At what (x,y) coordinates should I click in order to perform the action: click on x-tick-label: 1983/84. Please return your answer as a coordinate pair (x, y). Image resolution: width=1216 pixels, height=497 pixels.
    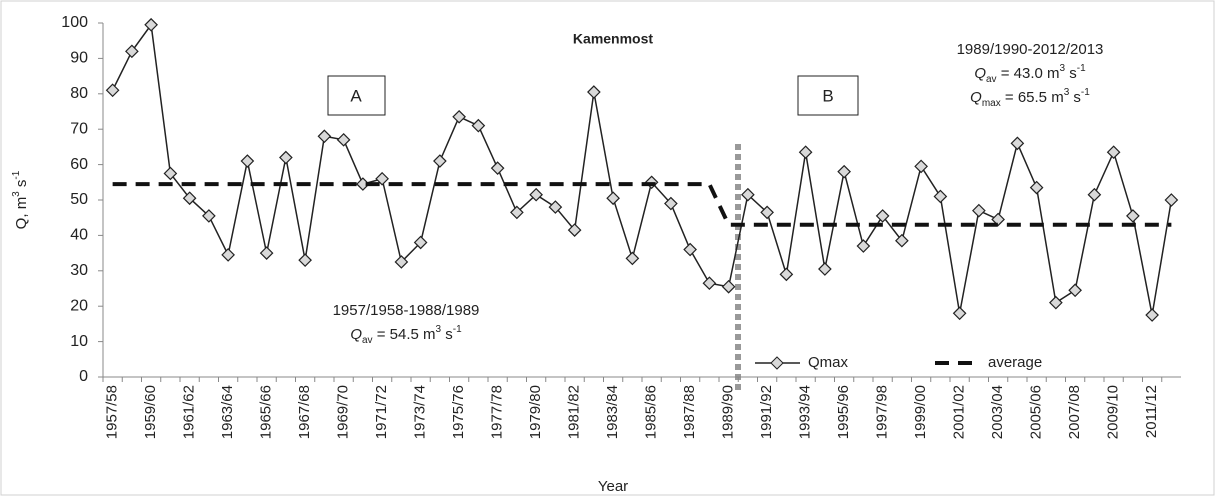
    Looking at the image, I should click on (612, 412).